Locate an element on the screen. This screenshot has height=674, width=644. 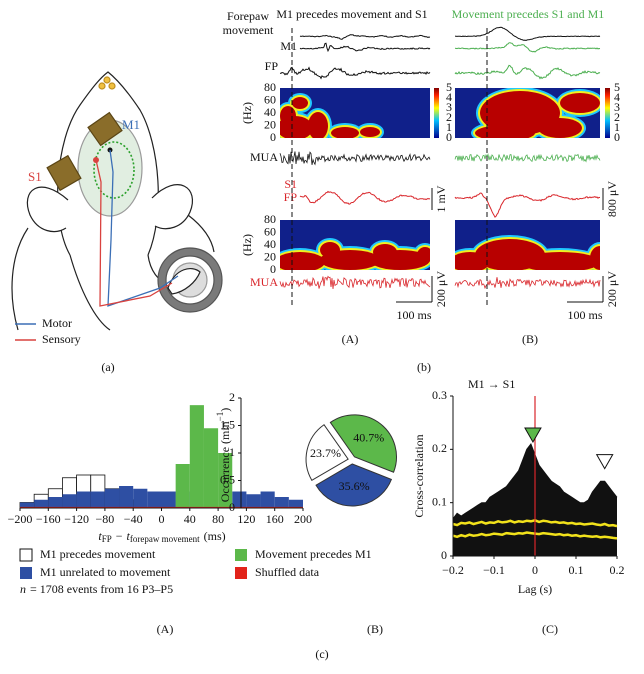
x-tick-label: 80 is located at coordinates (218, 519).